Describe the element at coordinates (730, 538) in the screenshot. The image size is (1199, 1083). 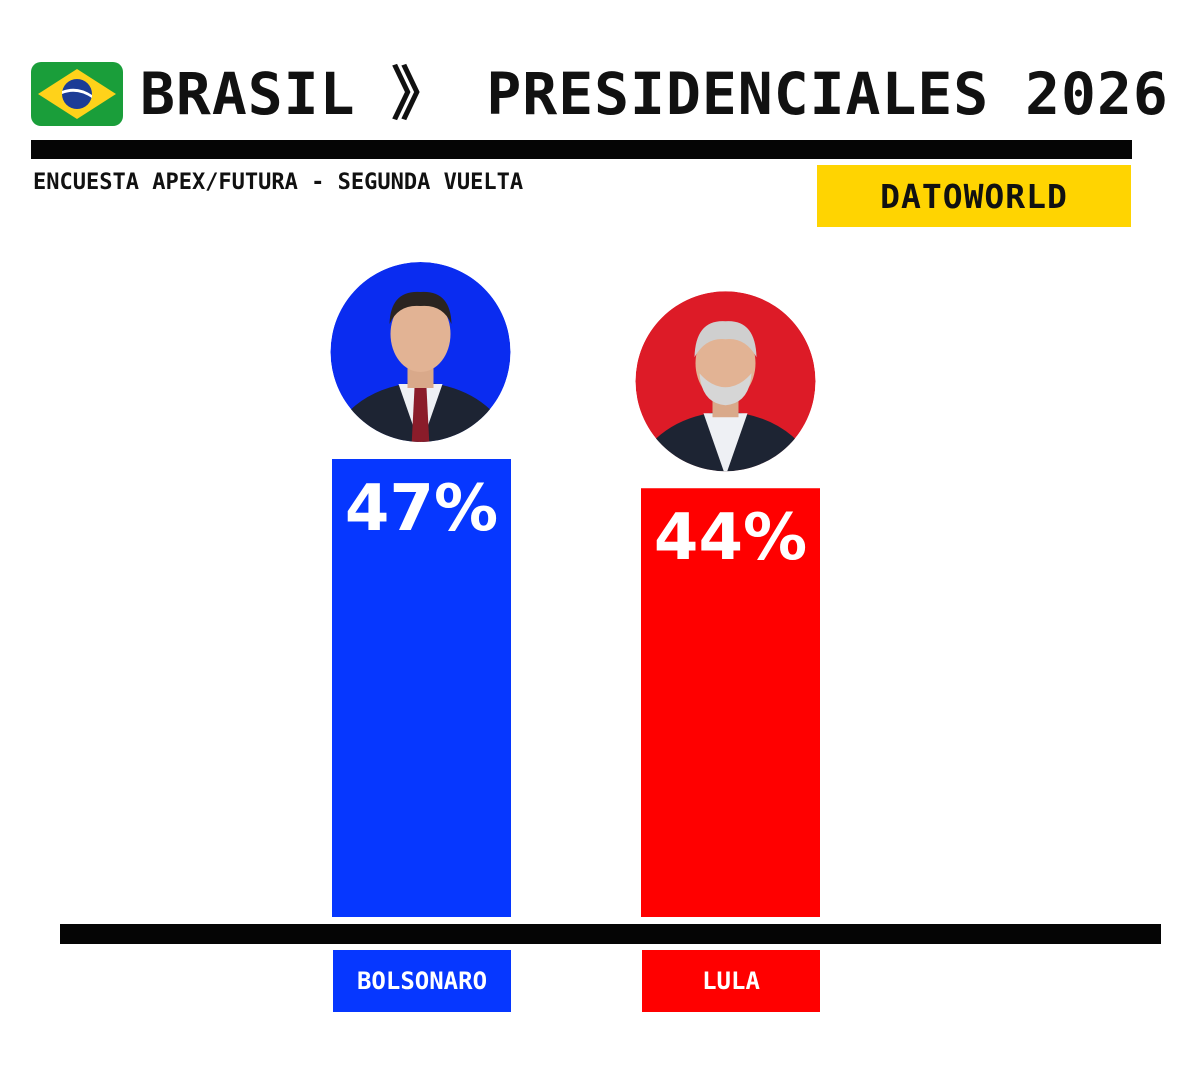
I see `value-label-lula: 44%` at that location.